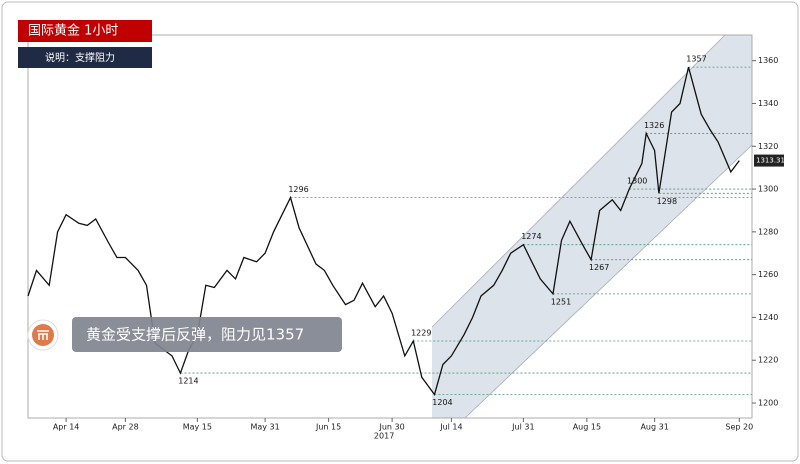 This screenshot has height=464, width=800. I want to click on level-label: 1267, so click(599, 267).